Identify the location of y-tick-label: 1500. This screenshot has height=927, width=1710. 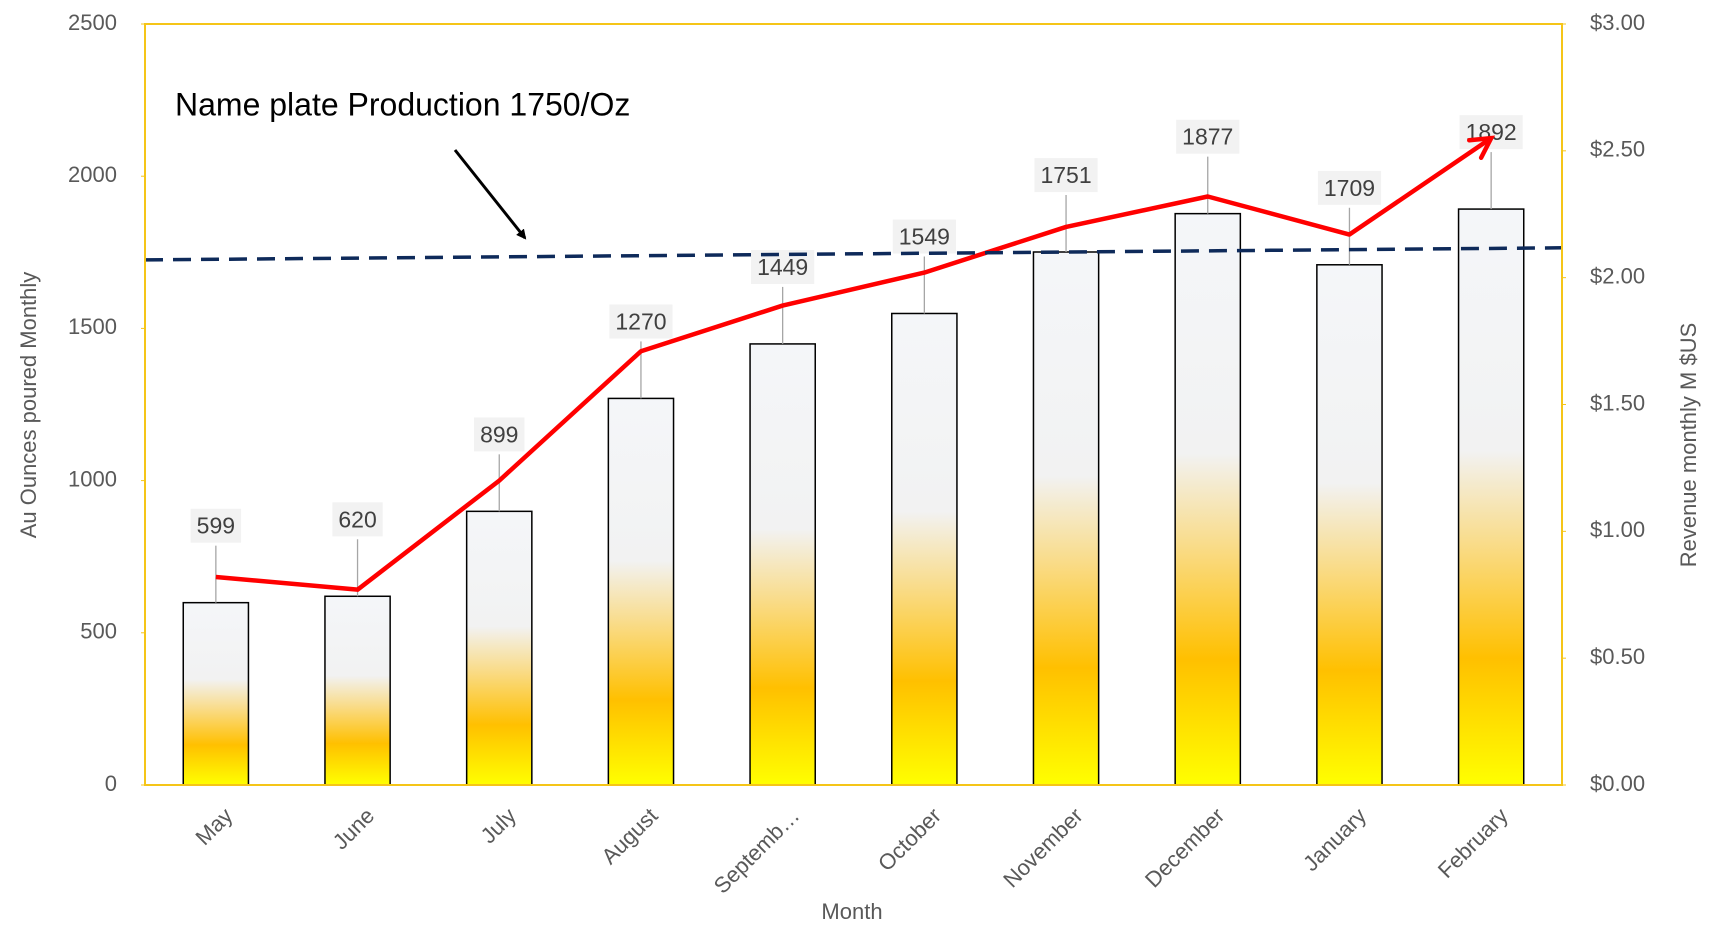
(92, 326).